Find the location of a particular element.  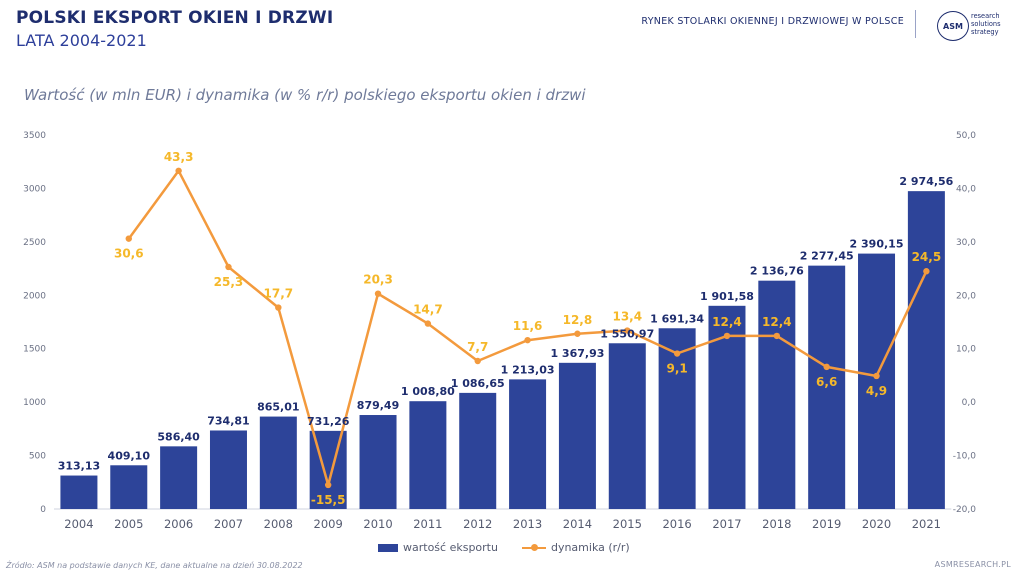

line-value-label: 13,4 is located at coordinates (627, 317).